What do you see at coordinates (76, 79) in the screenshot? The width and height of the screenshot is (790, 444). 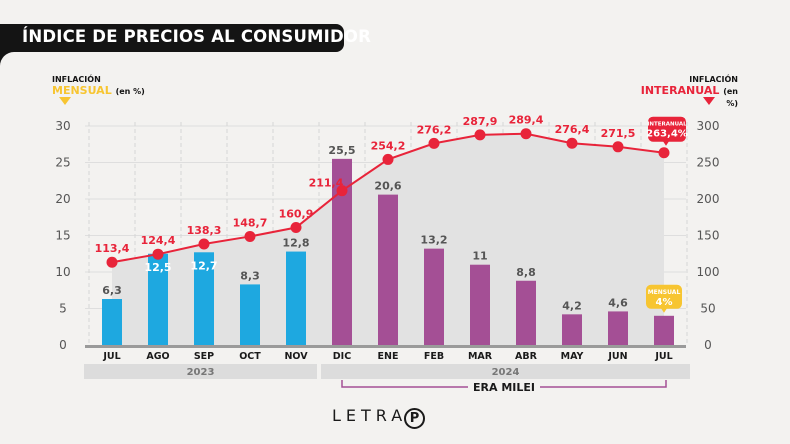 I see `legend-left-line1: INFLACIÓN` at bounding box center [76, 79].